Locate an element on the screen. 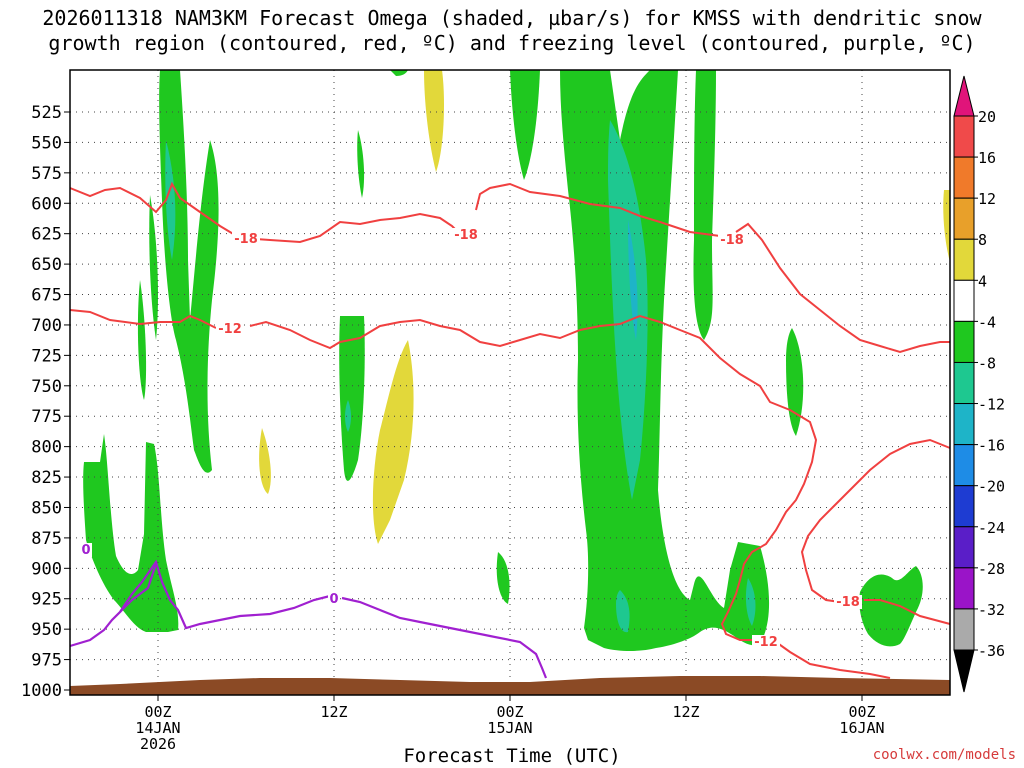 Image resolution: width=1024 pixels, height=768 pixels. x-tick-label-mid: 14JAN is located at coordinates (157, 728).